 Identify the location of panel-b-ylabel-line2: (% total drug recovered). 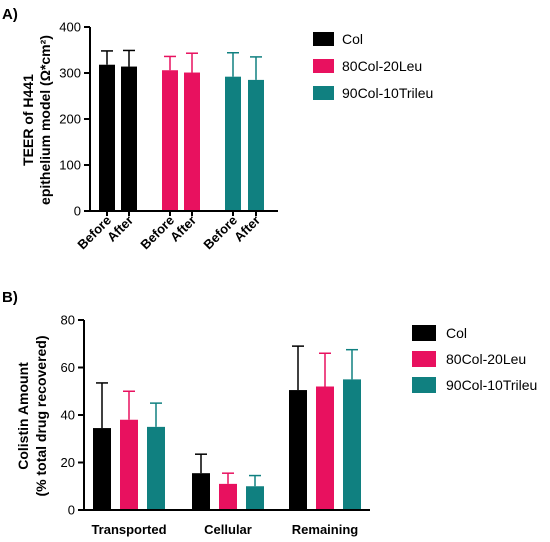
(41, 415).